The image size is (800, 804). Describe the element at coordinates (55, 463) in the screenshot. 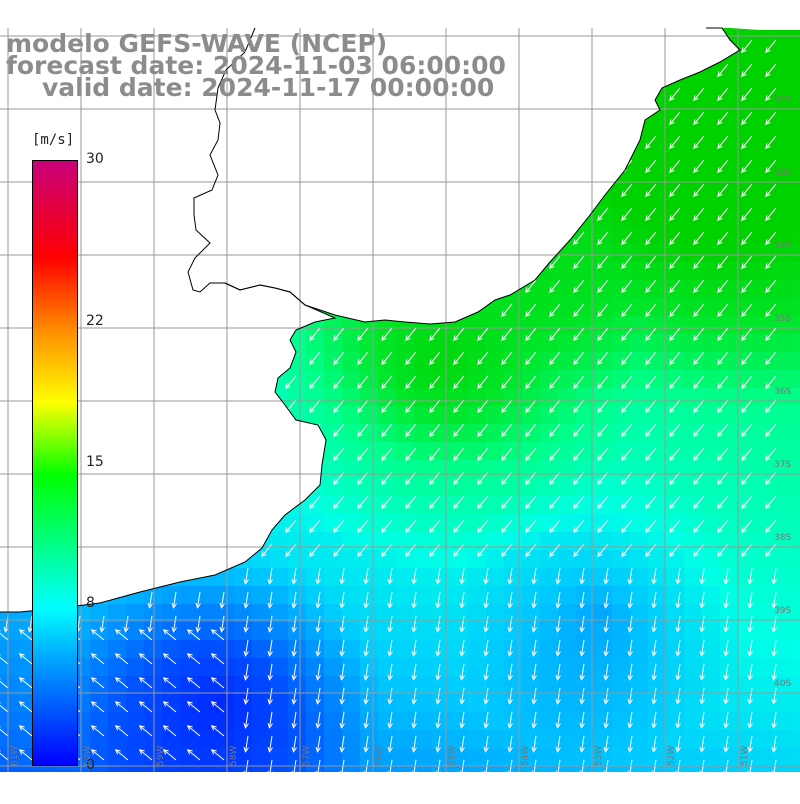

I see `colorbar` at that location.